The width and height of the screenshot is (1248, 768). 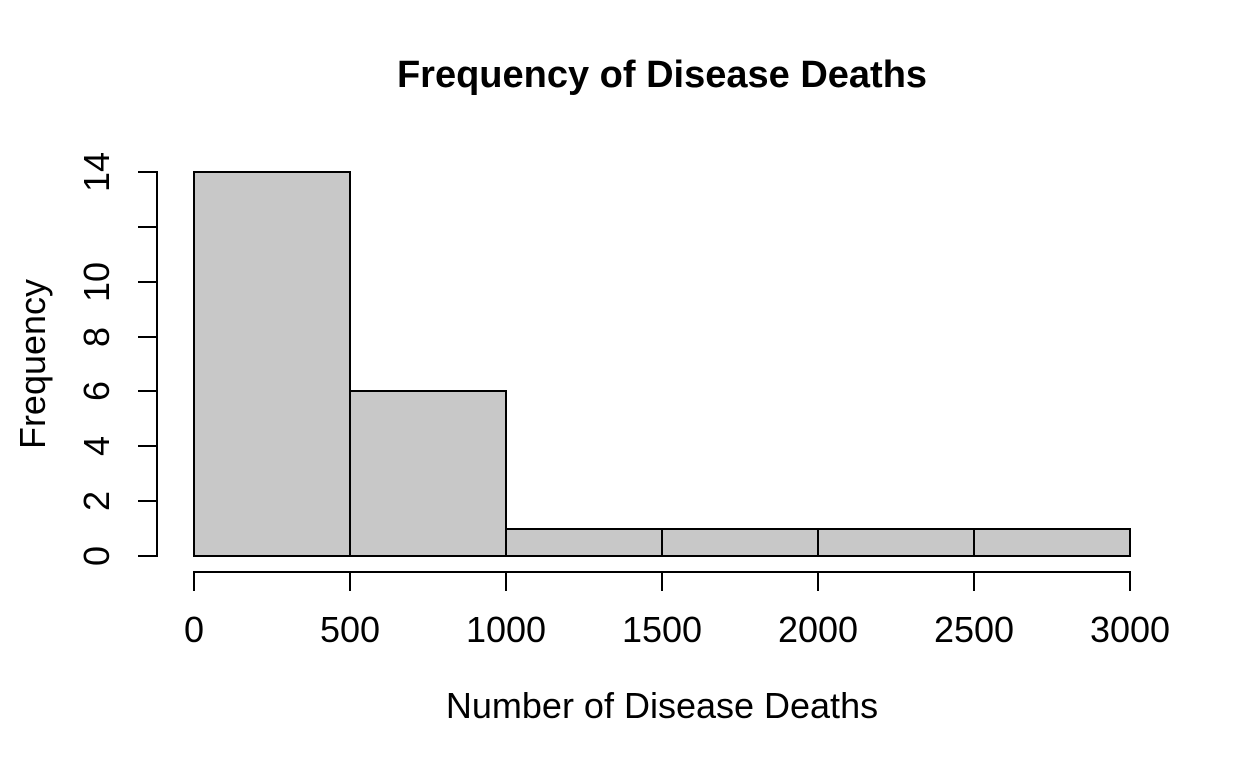 What do you see at coordinates (662, 629) in the screenshot?
I see `x-tick-label: 1500` at bounding box center [662, 629].